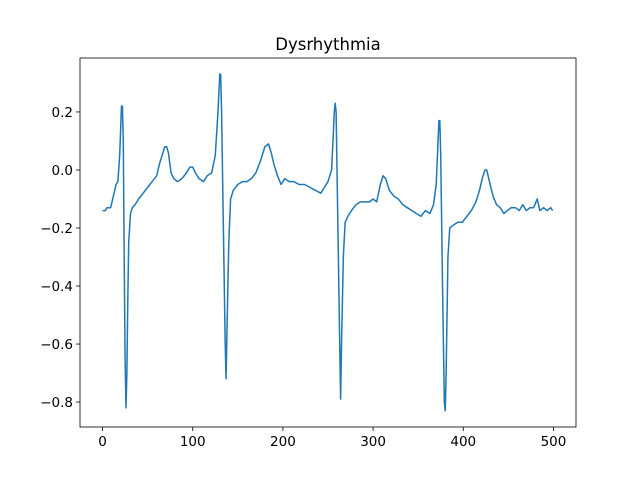 This screenshot has width=640, height=480. I want to click on x-tick-label: 500, so click(554, 442).